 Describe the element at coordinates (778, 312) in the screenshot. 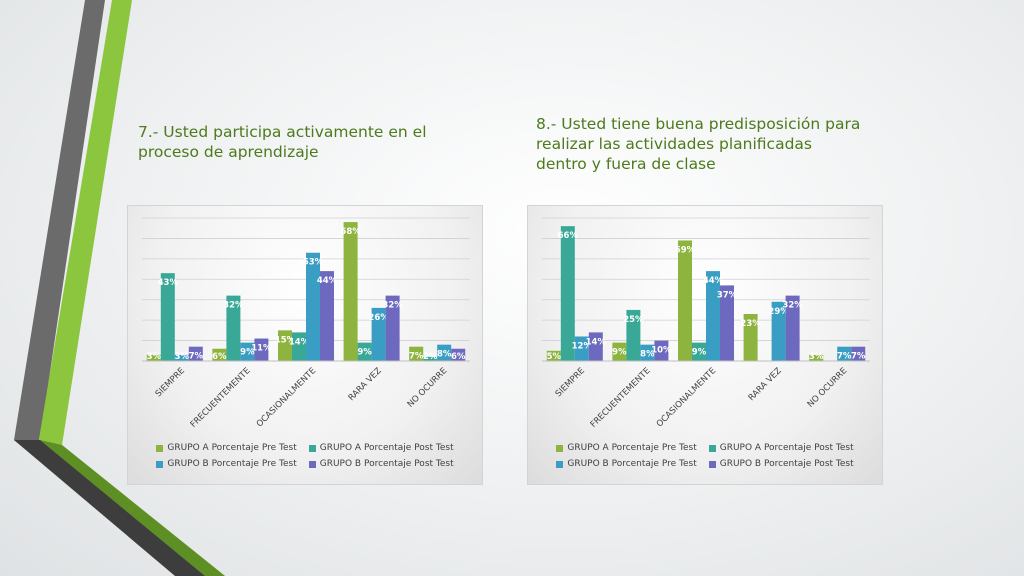

I see `data-label: 29%` at that location.